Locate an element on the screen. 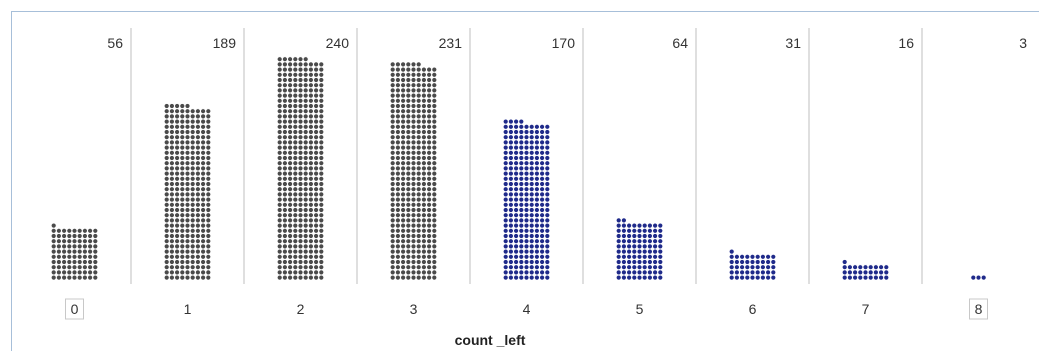  count-labels: 56 189 240 231 170 64 31 16 3 is located at coordinates (567, 43).